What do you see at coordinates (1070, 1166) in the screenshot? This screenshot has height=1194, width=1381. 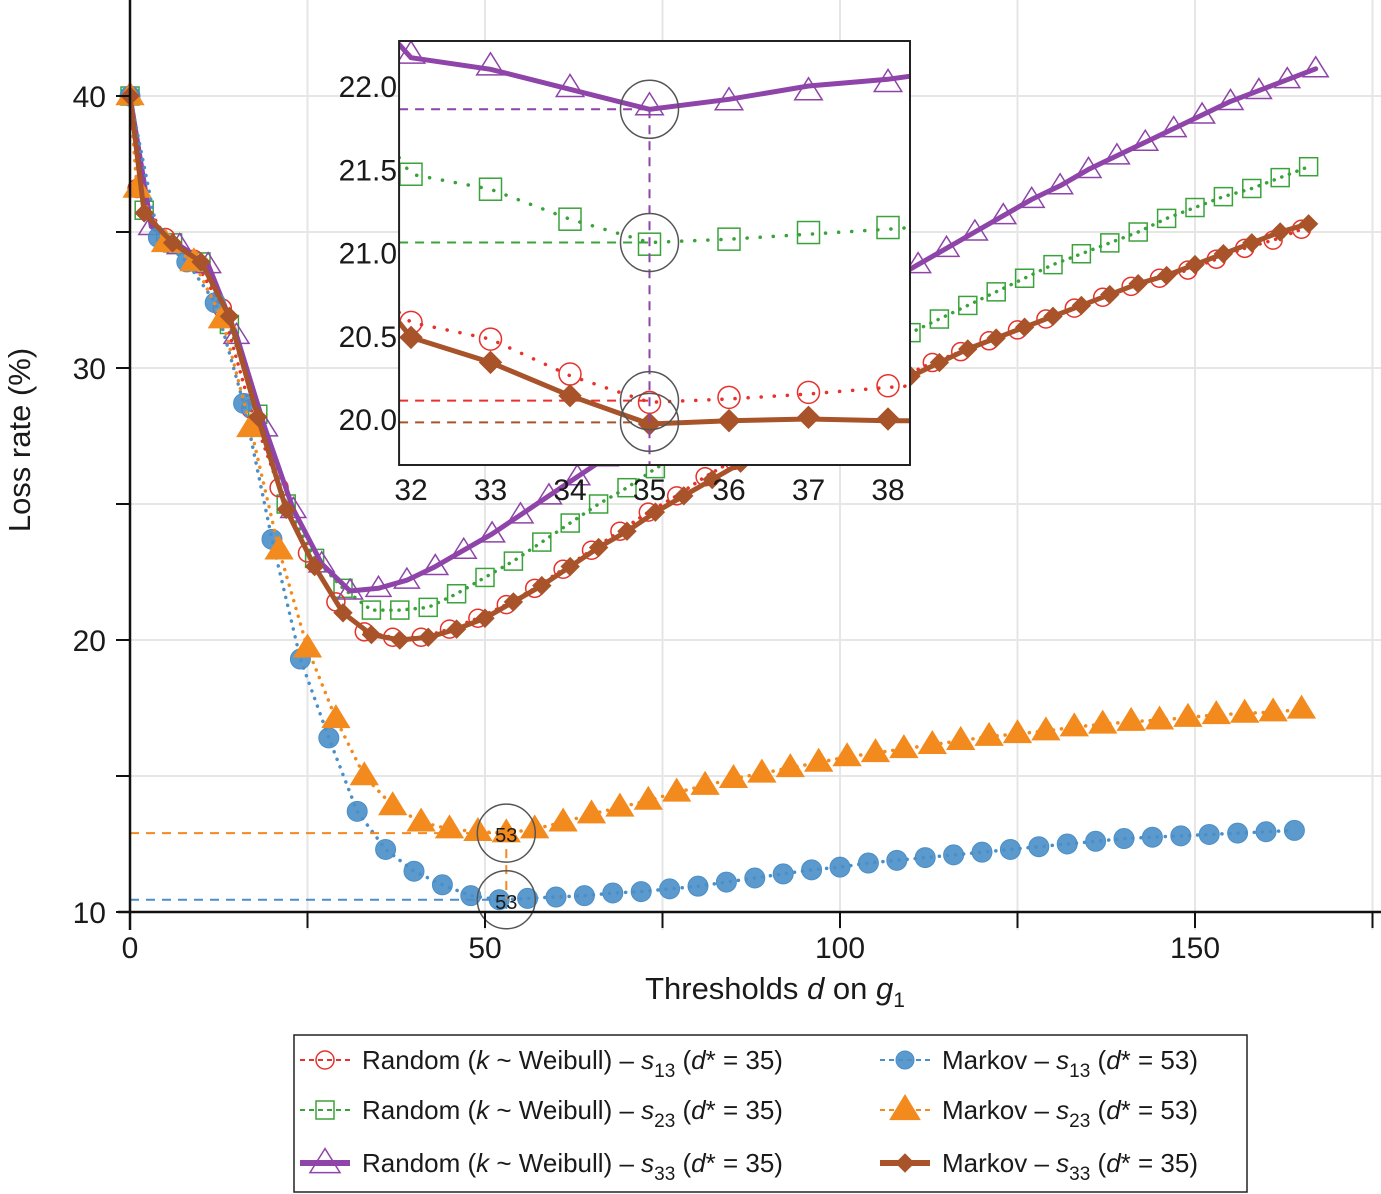 I see `legend-label: Markov – s33 (d* = 35)` at bounding box center [1070, 1166].